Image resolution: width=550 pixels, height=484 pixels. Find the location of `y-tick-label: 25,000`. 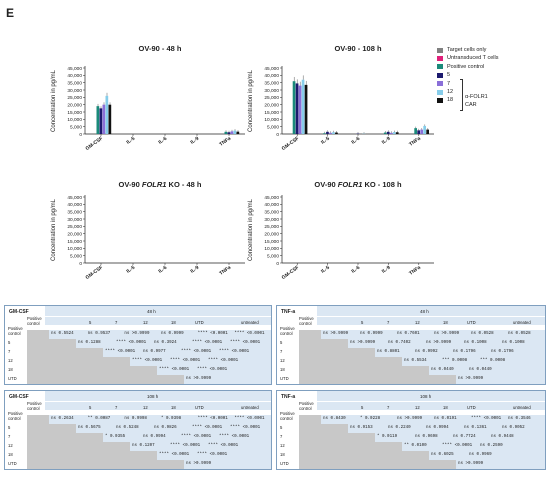

y-tick-label: 25,000 is located at coordinates (74, 98).